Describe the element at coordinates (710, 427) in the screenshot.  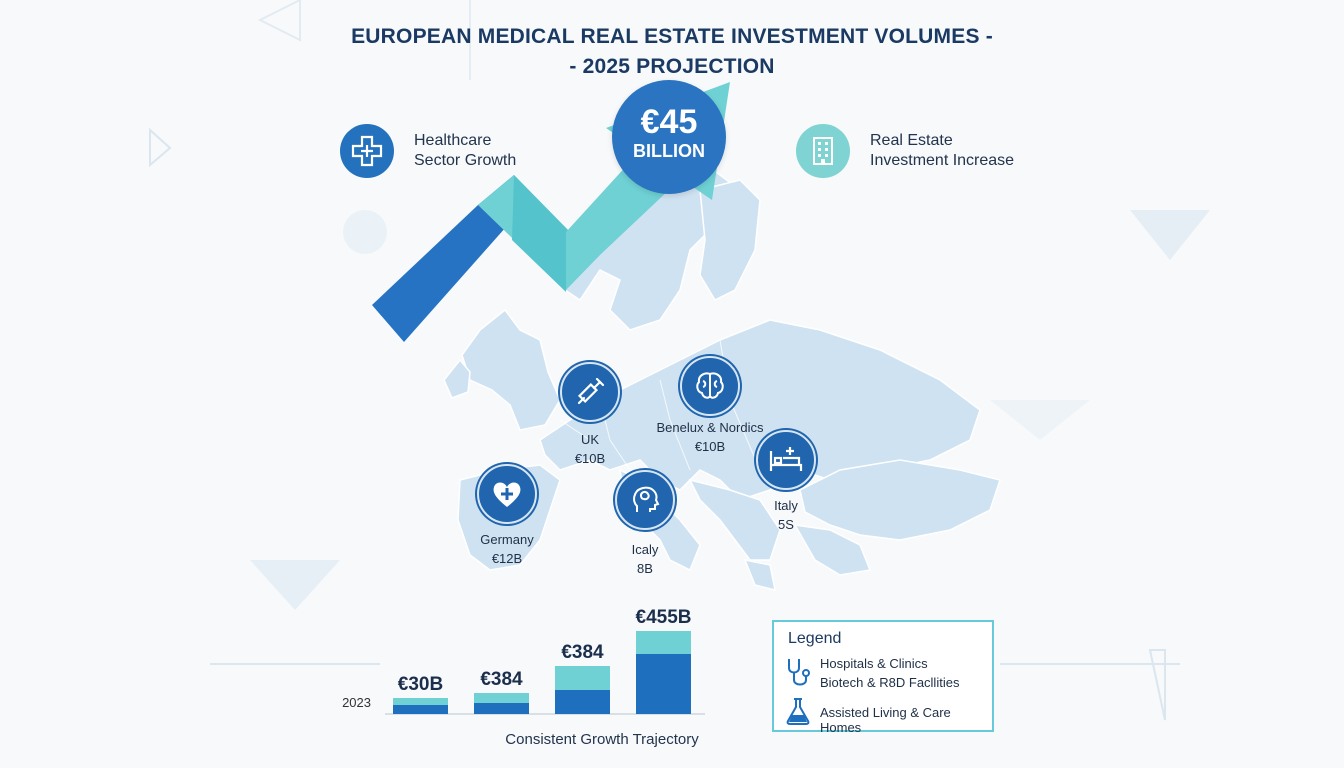
I see `region-name: Benelux & Nordics` at that location.